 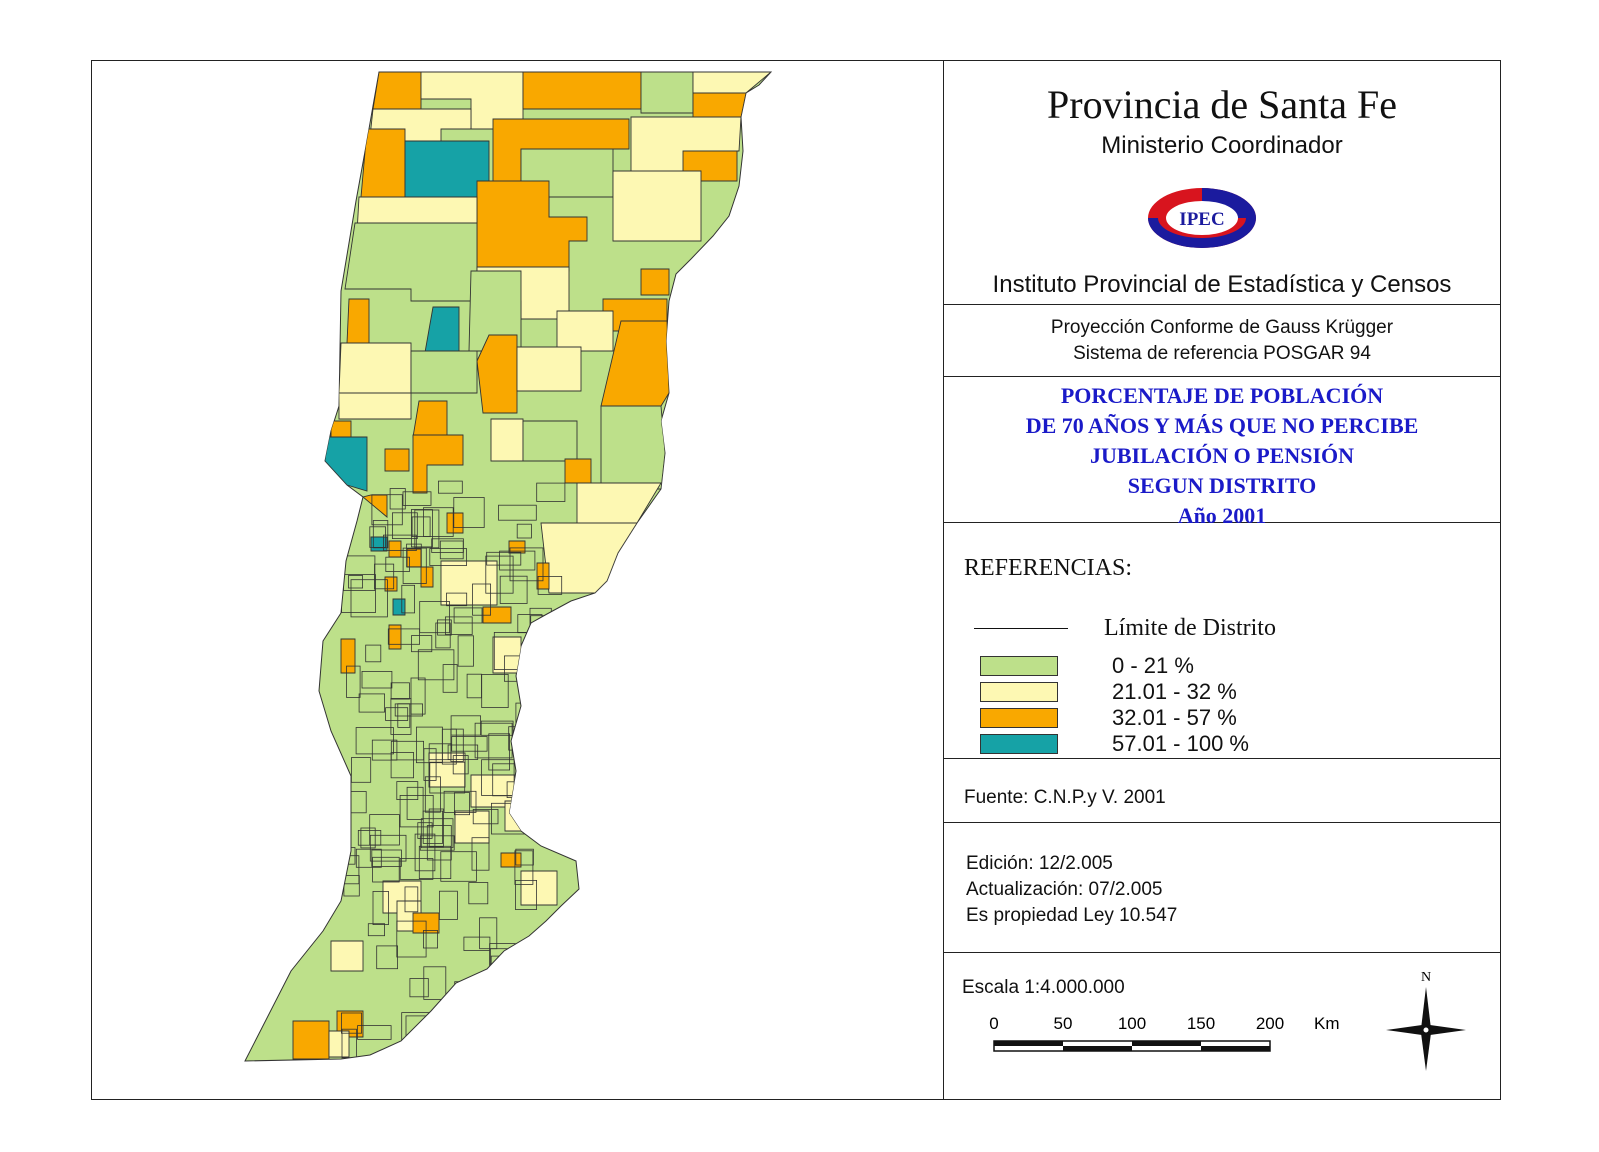 What do you see at coordinates (1426, 1020) in the screenshot?
I see `north-arrow-icon: N` at bounding box center [1426, 1020].